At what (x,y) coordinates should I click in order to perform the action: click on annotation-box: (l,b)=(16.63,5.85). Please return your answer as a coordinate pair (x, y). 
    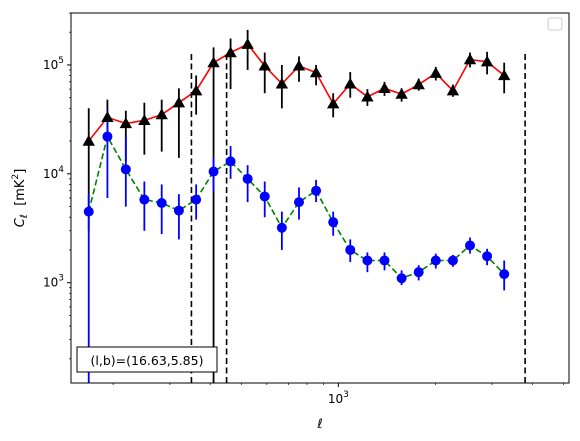
    Looking at the image, I should click on (147, 359).